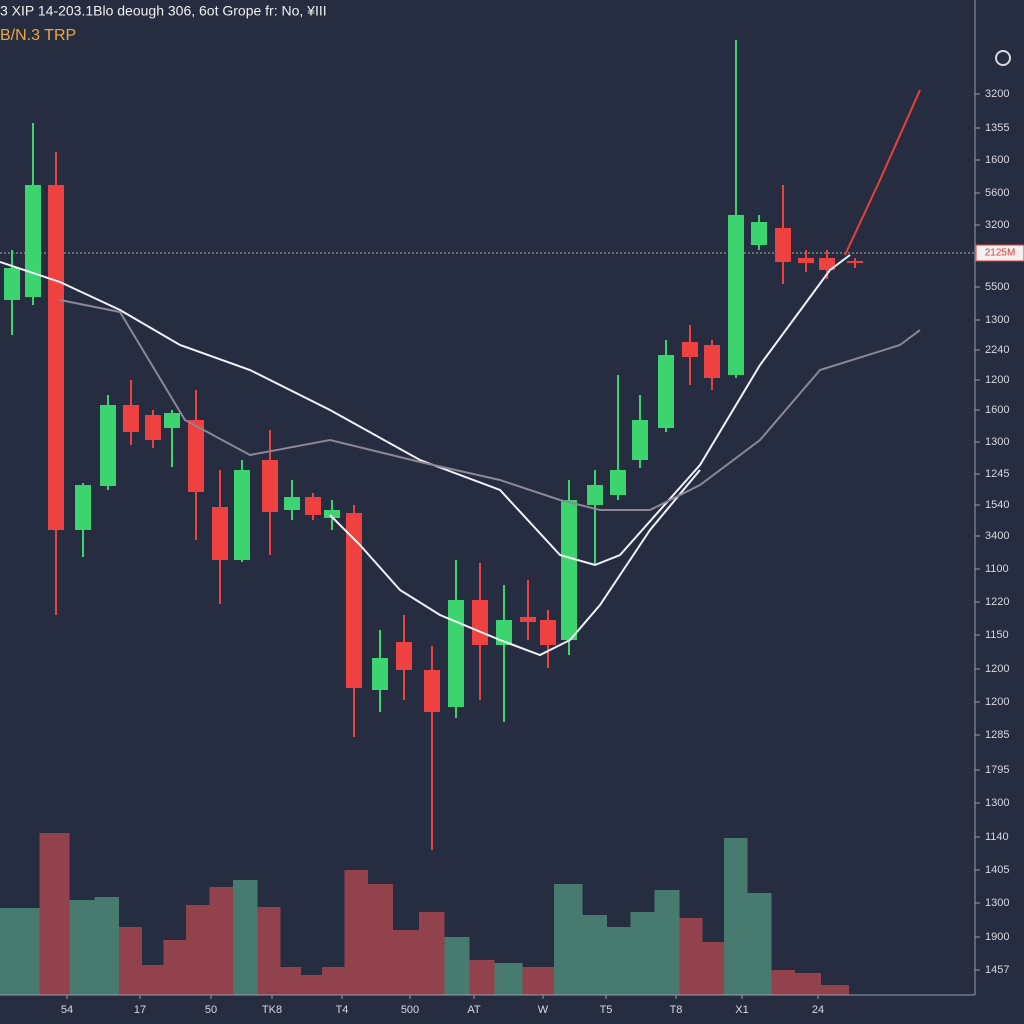  What do you see at coordinates (211, 1010) in the screenshot?
I see `x-tick-label: 50` at bounding box center [211, 1010].